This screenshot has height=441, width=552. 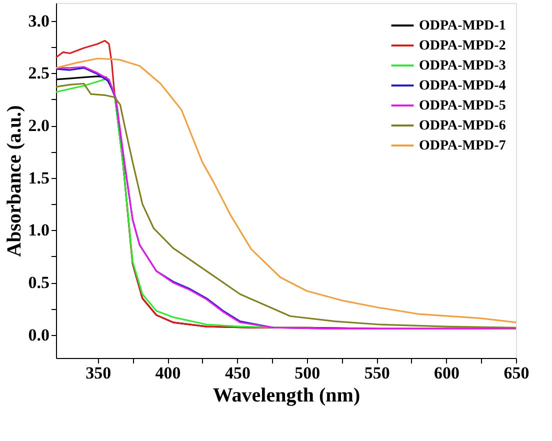 I want to click on x-axis-title: Wavelength (nm), so click(x=286, y=395).